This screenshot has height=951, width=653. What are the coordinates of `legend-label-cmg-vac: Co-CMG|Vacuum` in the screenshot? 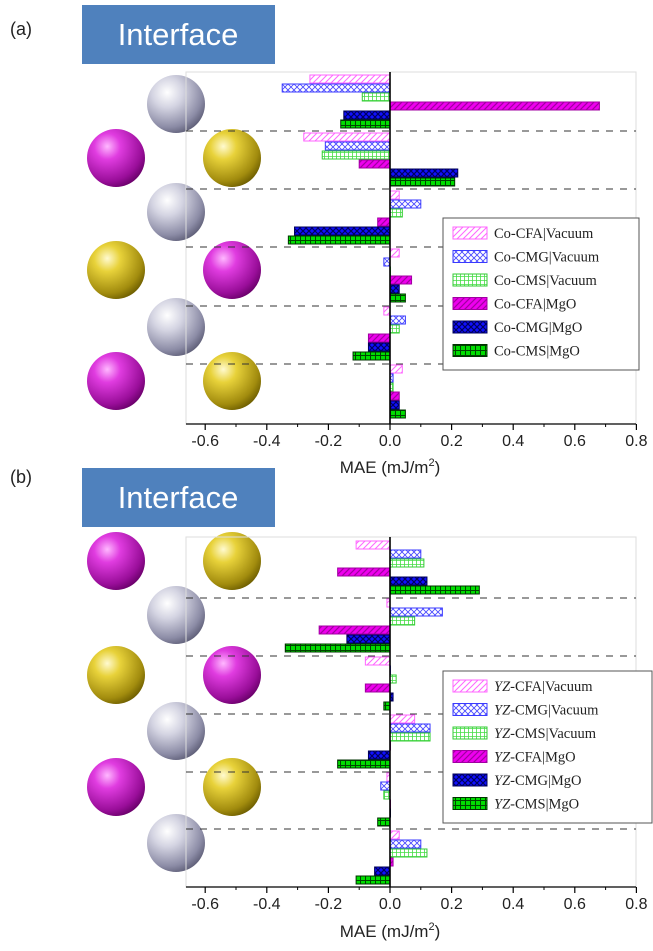 It's located at (547, 258).